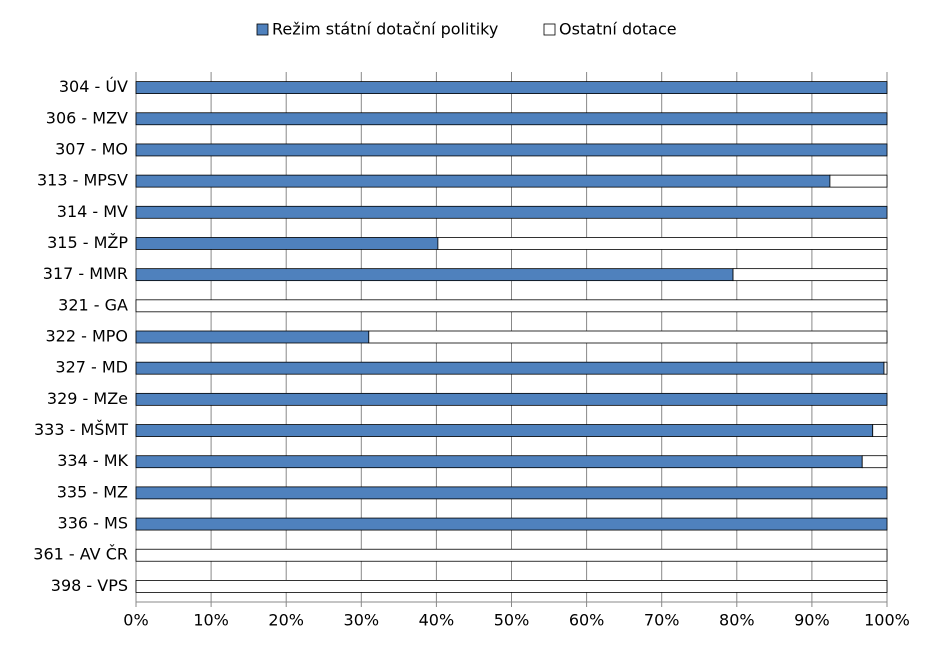  What do you see at coordinates (92, 460) in the screenshot?
I see `y-tick-label: 334 - MK` at bounding box center [92, 460].